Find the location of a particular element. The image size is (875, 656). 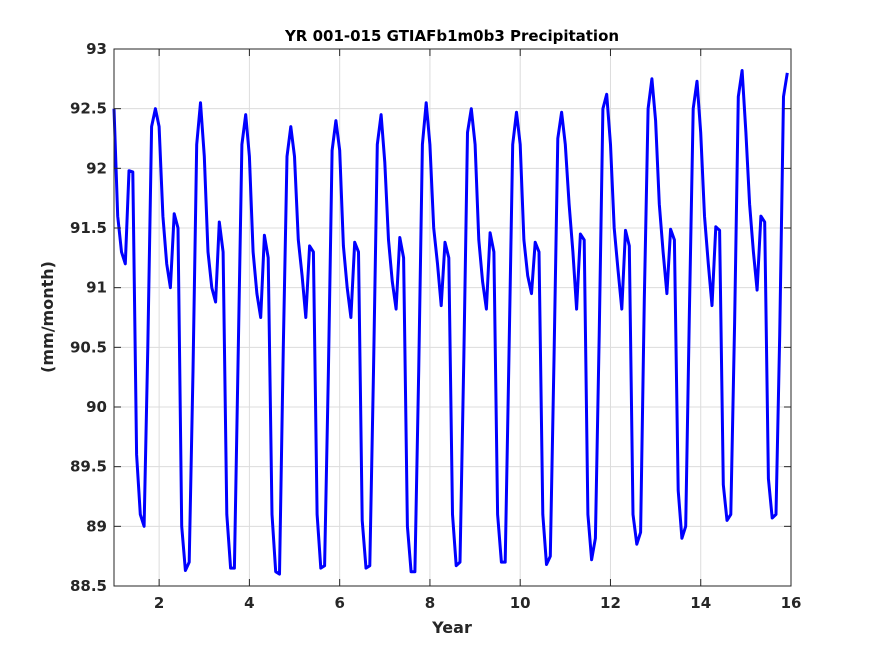

y-tick-label: 90 is located at coordinates (96, 407).